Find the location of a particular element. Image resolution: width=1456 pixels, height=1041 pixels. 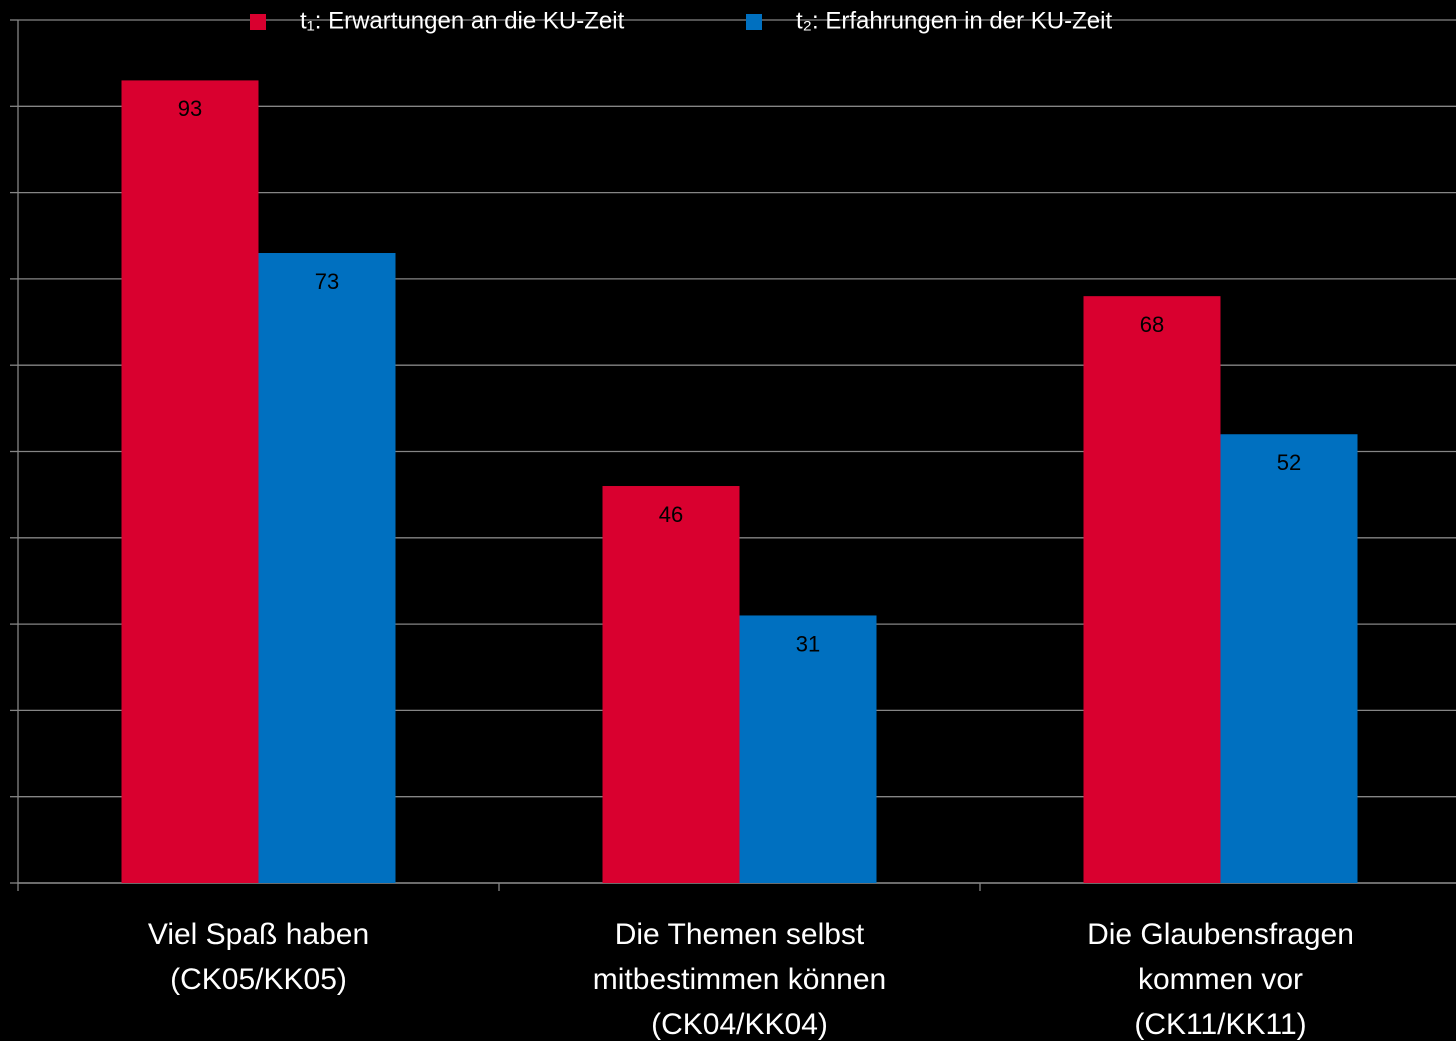

data-label: 68 is located at coordinates (1152, 324).